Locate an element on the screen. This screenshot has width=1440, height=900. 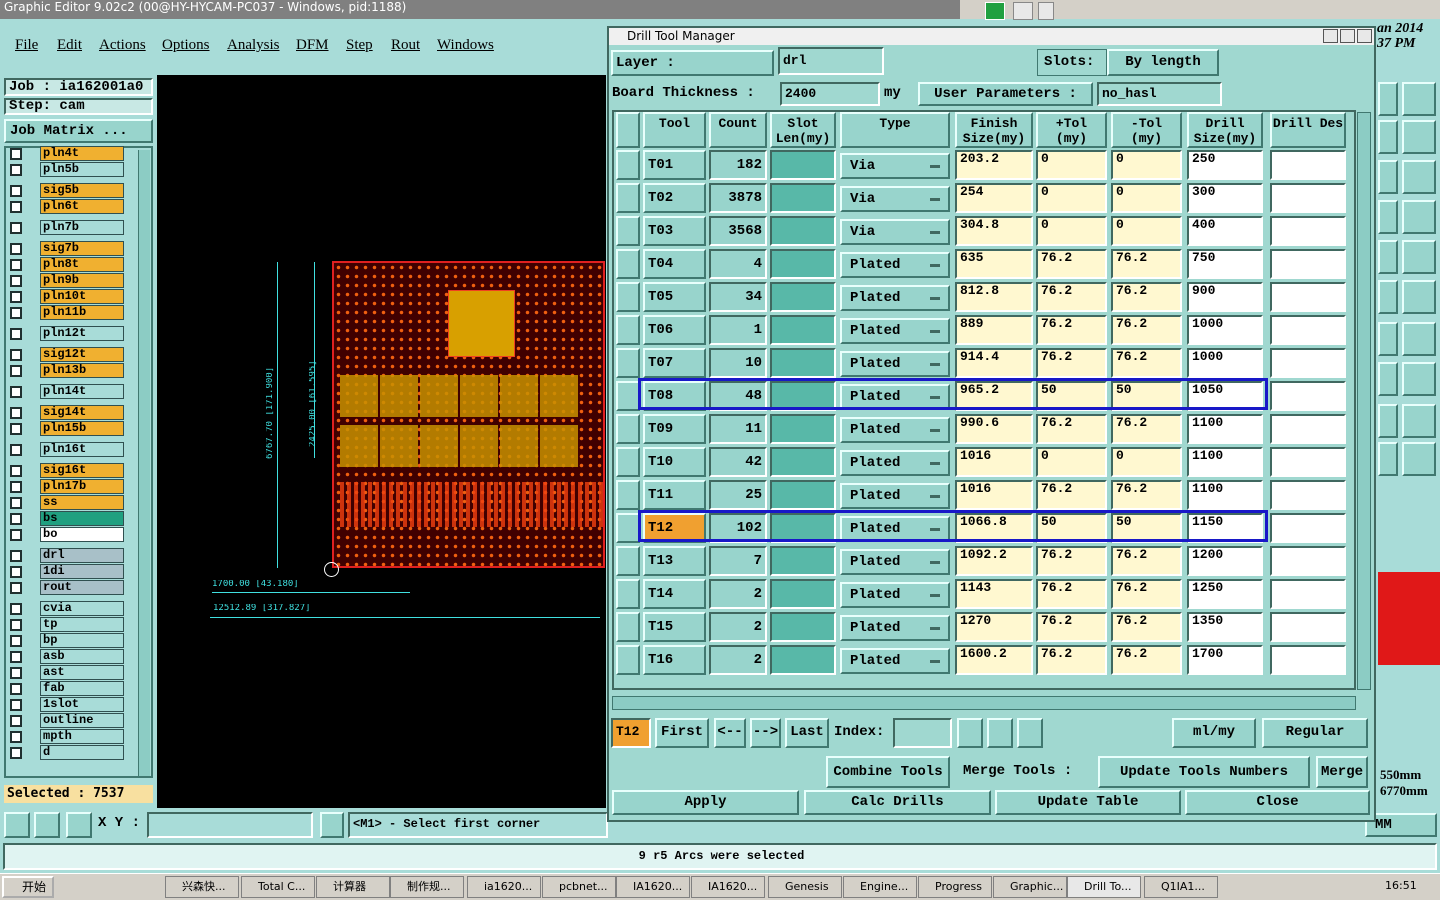
layer-name: bp is located at coordinates (82, 640).